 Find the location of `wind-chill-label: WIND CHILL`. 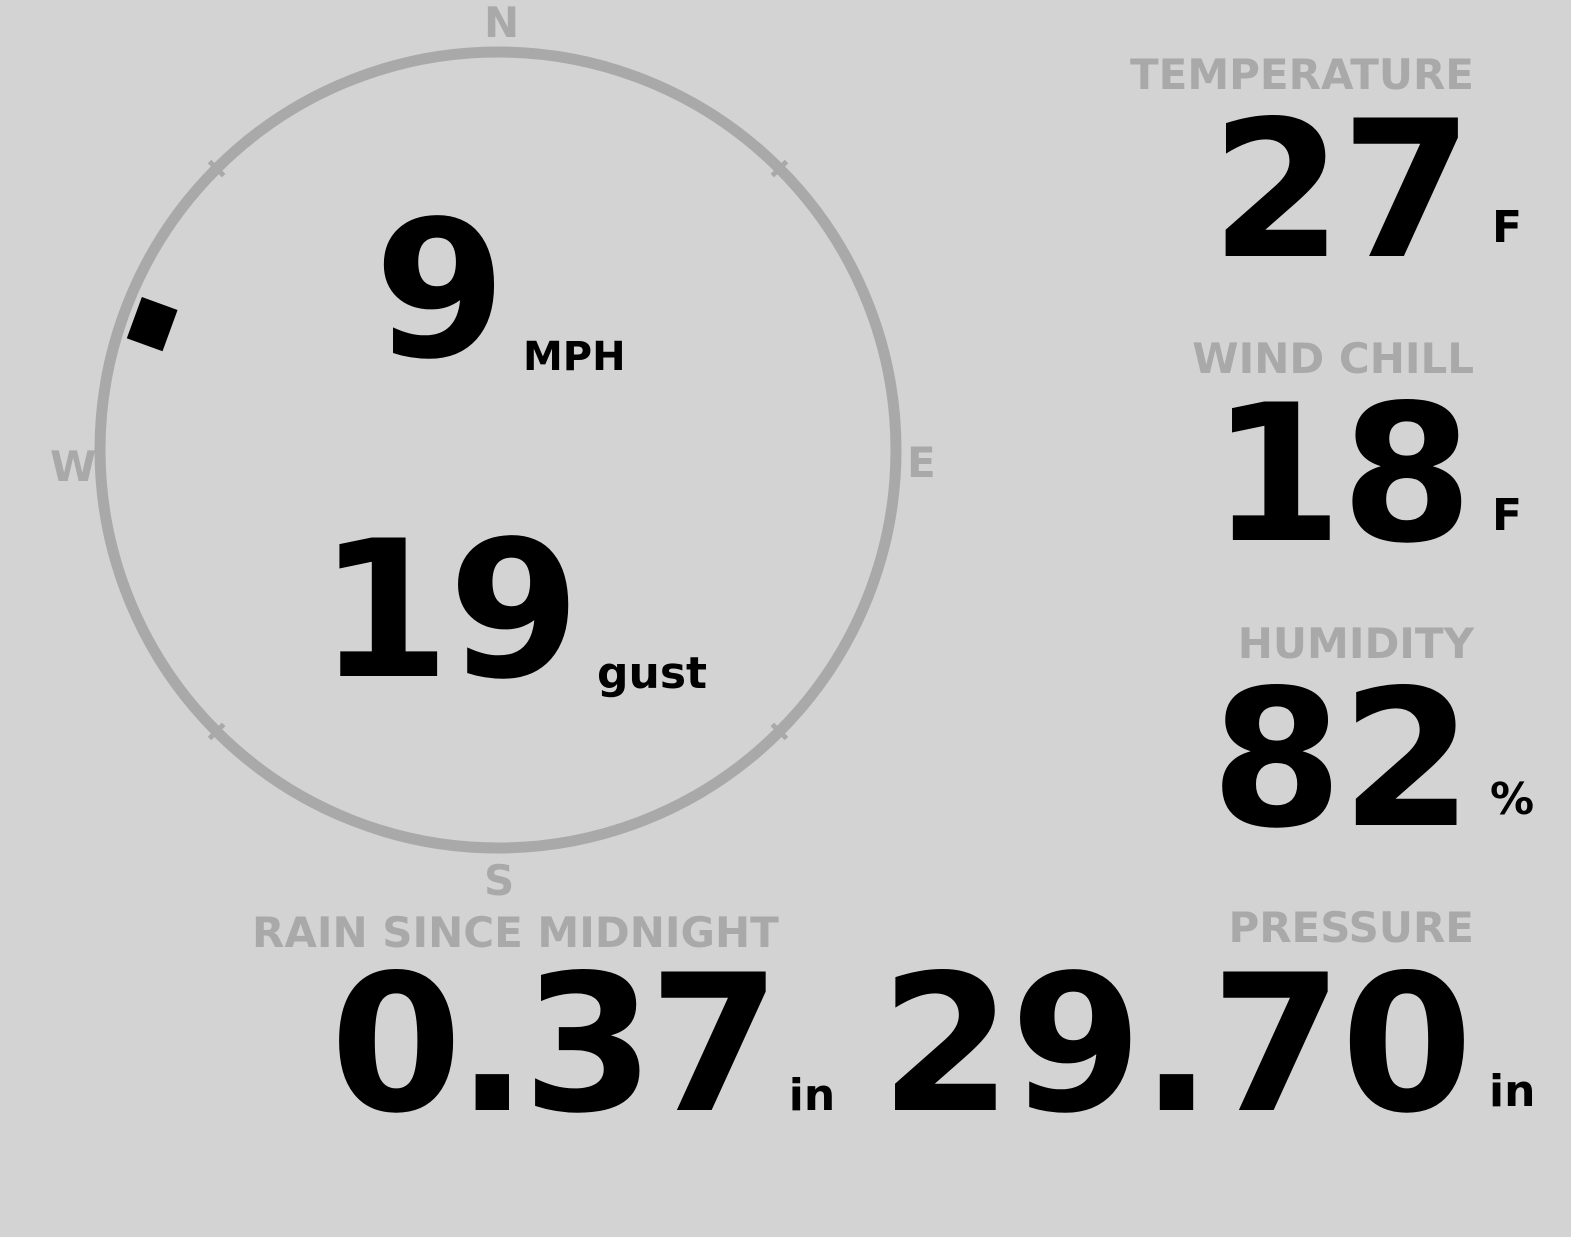

wind-chill-label: WIND CHILL is located at coordinates (1333, 358).